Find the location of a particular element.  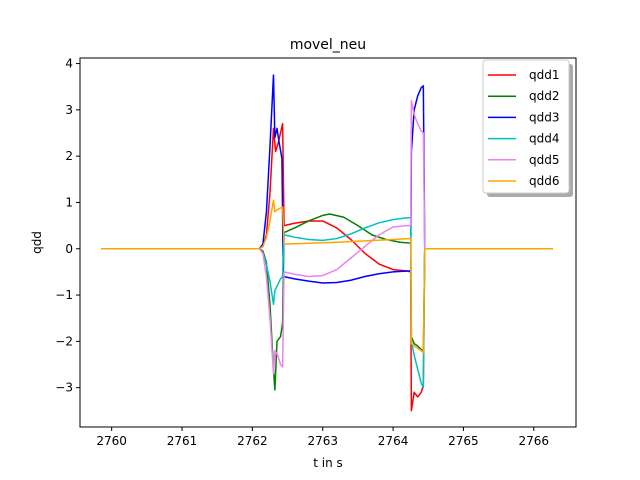

x-tick-label: 2760 is located at coordinates (111, 441).